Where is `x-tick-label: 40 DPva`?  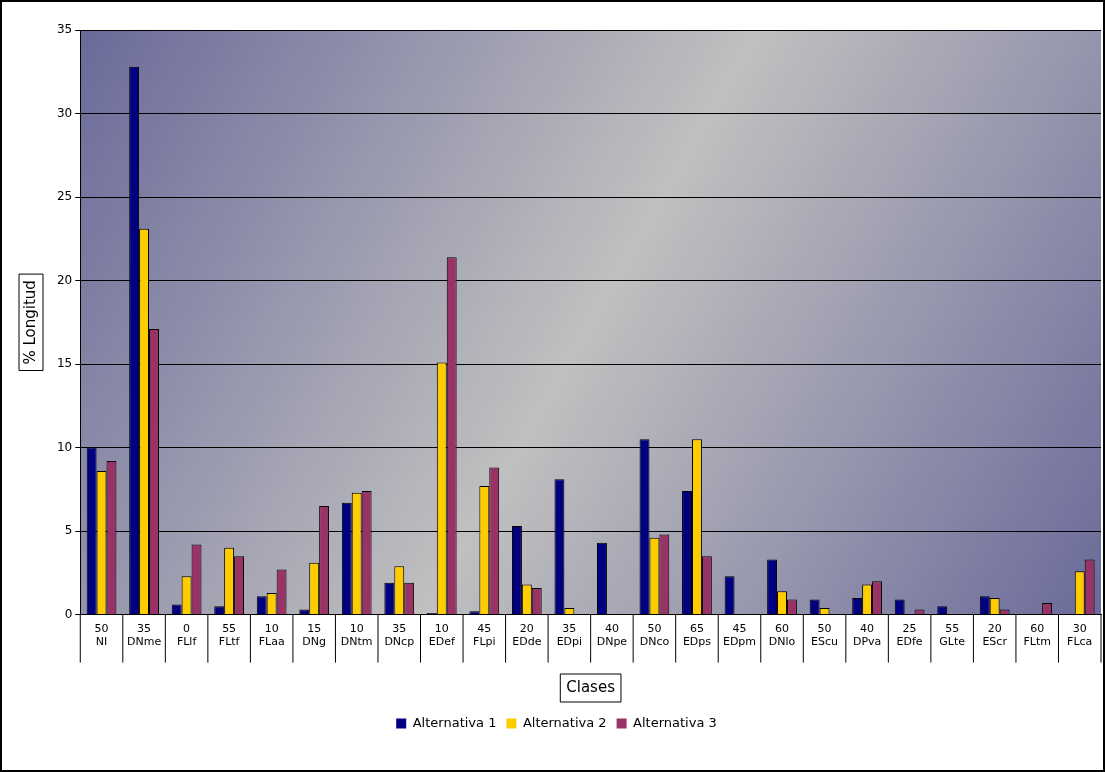 x-tick-label: 40 DPva is located at coordinates (867, 635).